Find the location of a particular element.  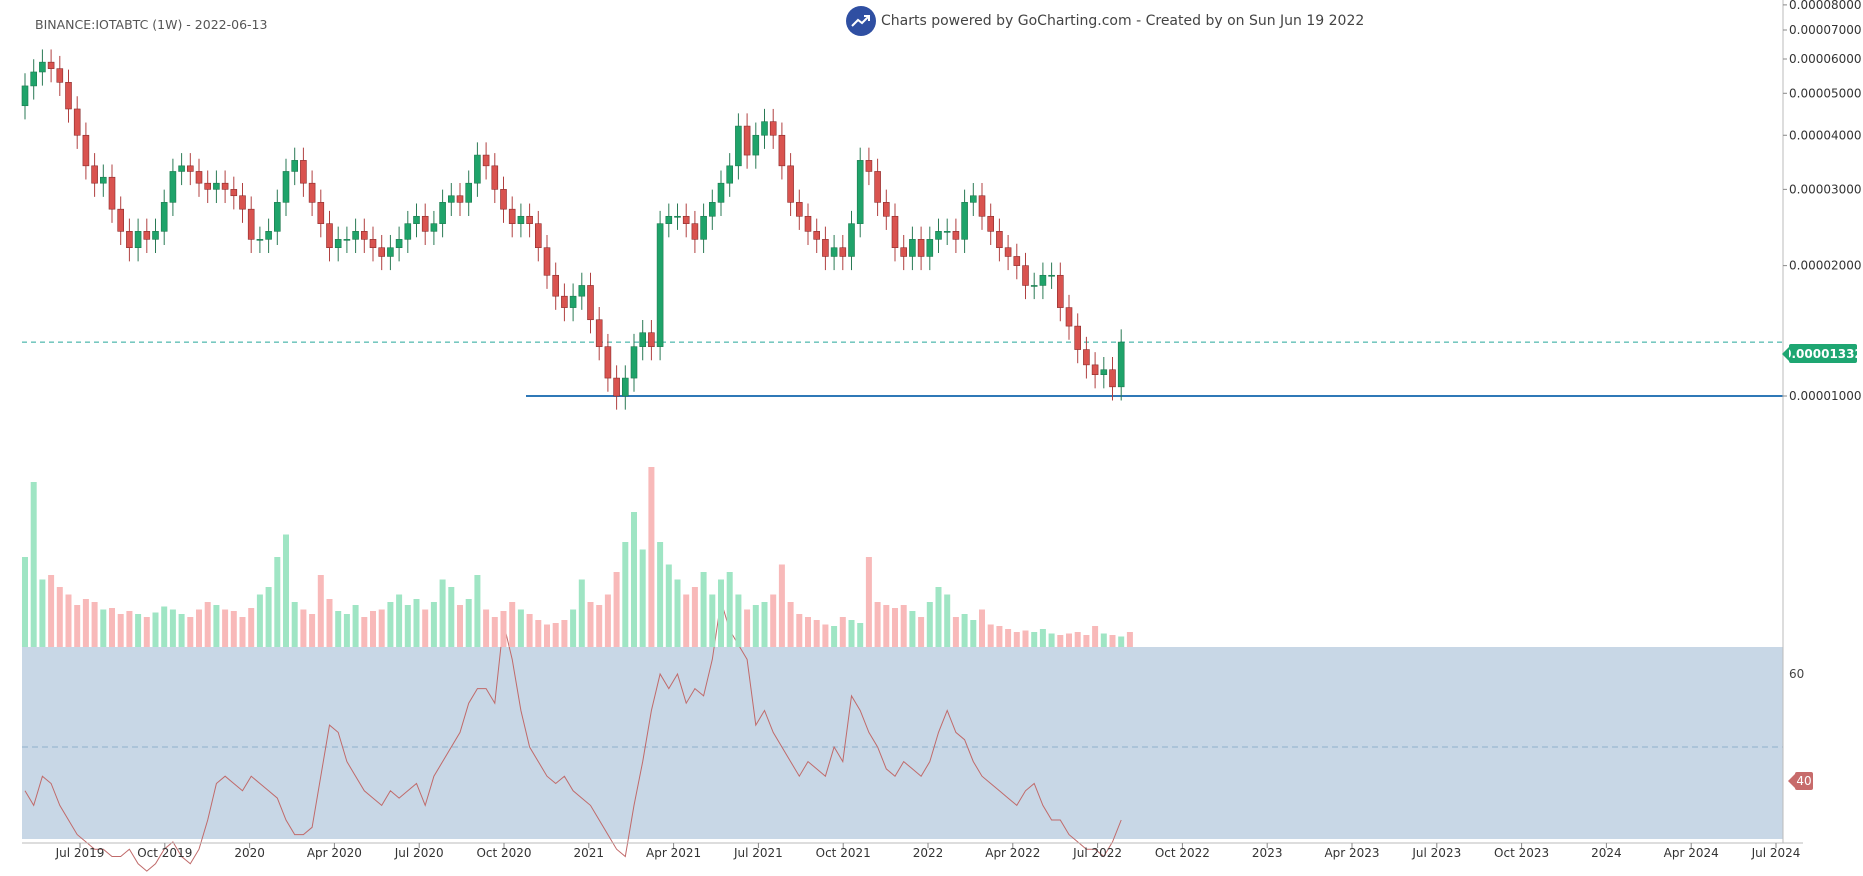

time-tick-label: Jul 2020 is located at coordinates (419, 853).